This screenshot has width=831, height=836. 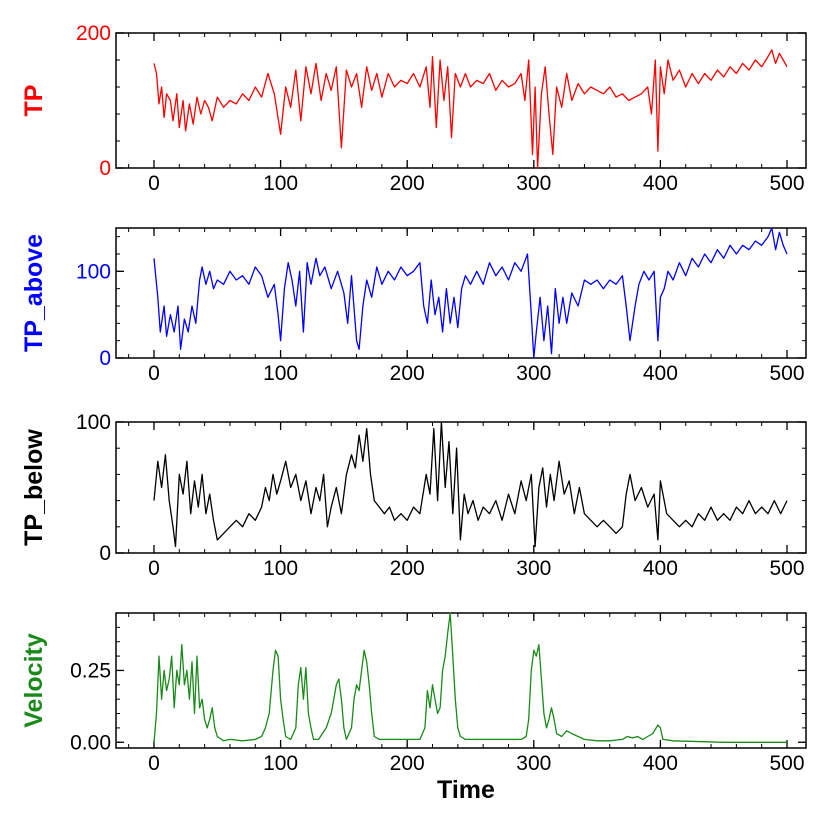 I want to click on y-tick-label: 200, so click(x=93, y=33).